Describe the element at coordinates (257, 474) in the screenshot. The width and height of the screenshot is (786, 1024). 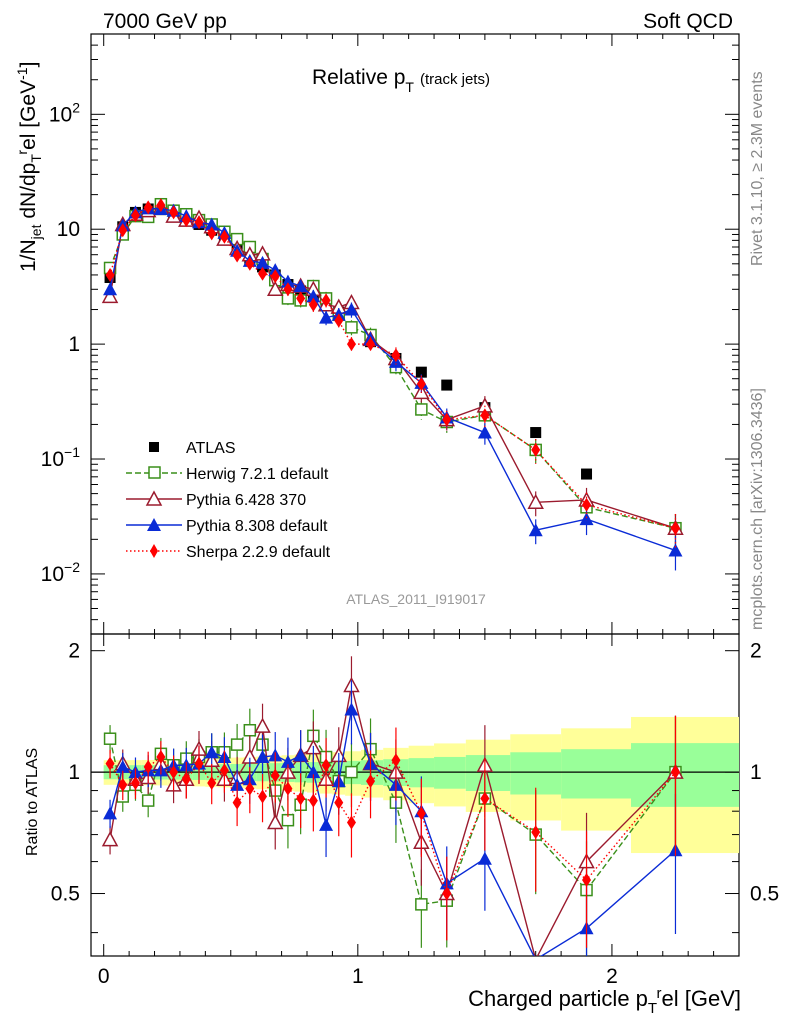
I see `legend-label-herwig: Herwig 7.2.1 default` at that location.